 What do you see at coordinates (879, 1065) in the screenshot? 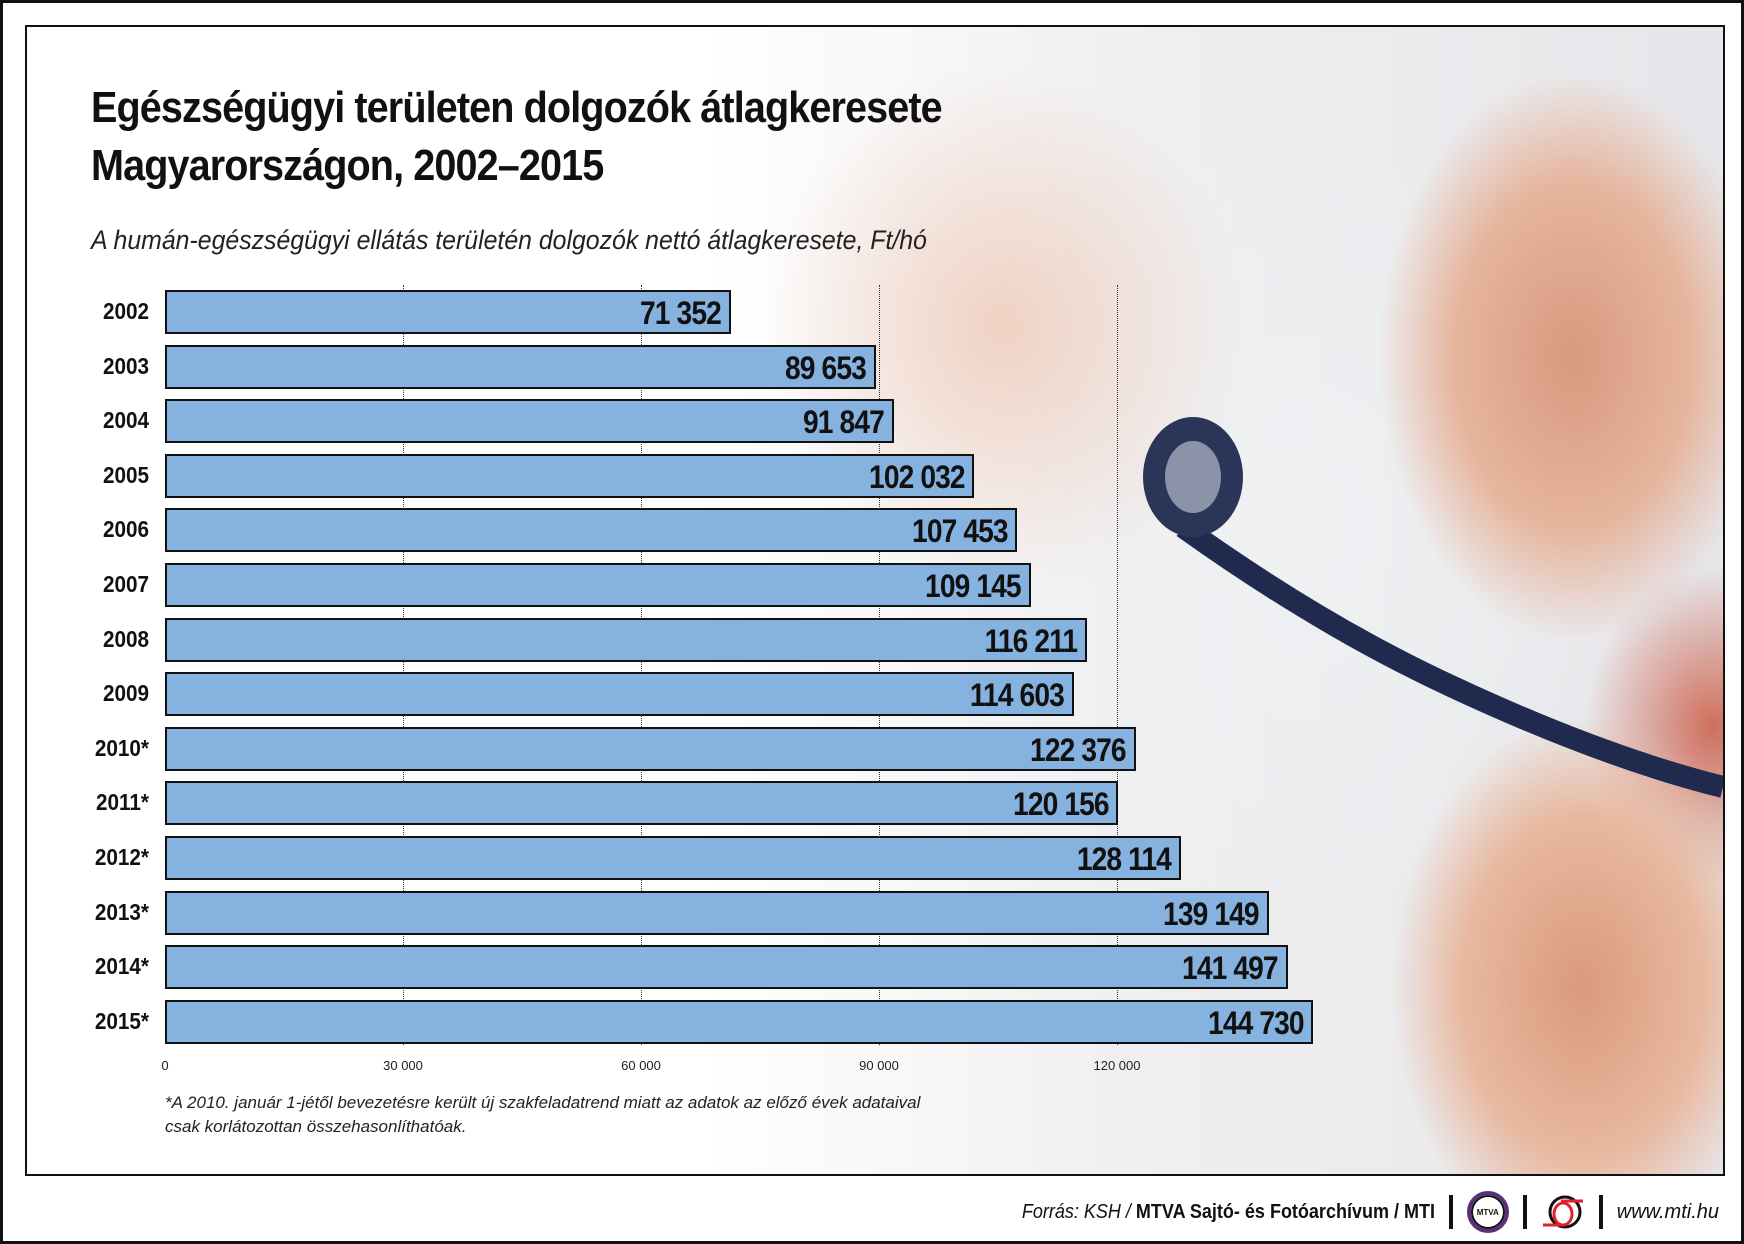
I see `x-tick-label: 90 000` at bounding box center [879, 1065].